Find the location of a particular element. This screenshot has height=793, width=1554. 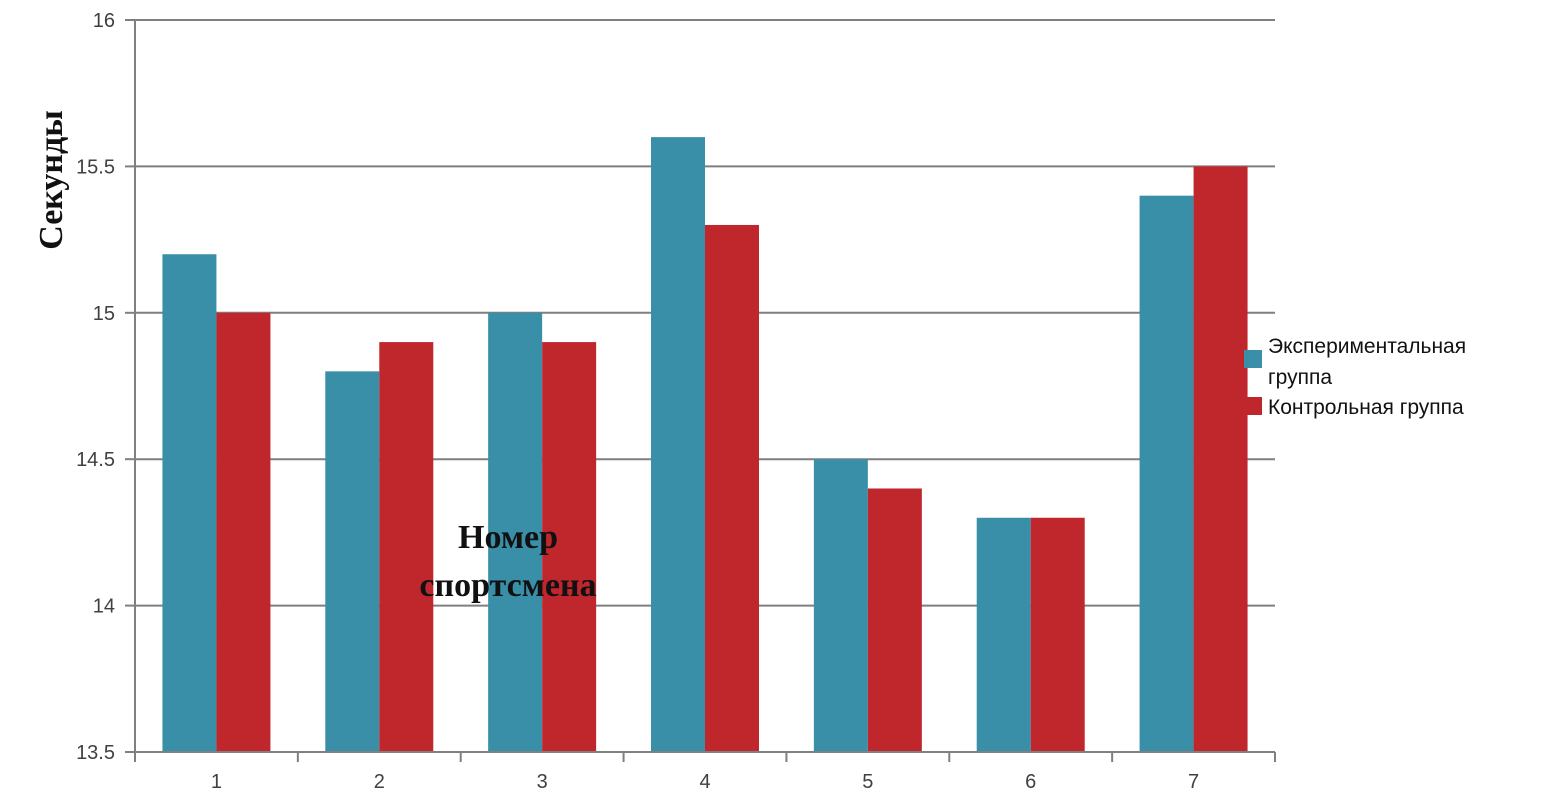

y-axis-label: Секунды is located at coordinates (51, 180).